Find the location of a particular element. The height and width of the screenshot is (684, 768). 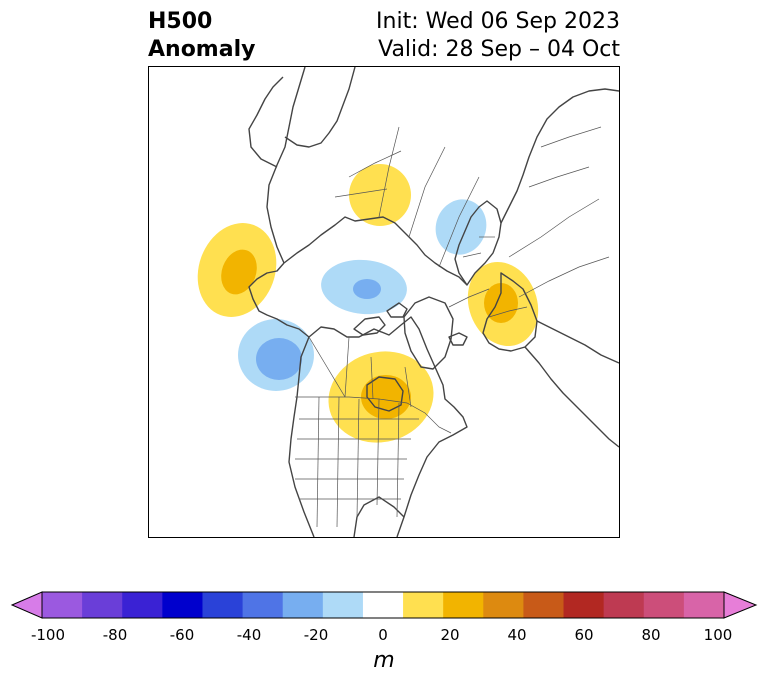

title-variable: H500 is located at coordinates (180, 21).